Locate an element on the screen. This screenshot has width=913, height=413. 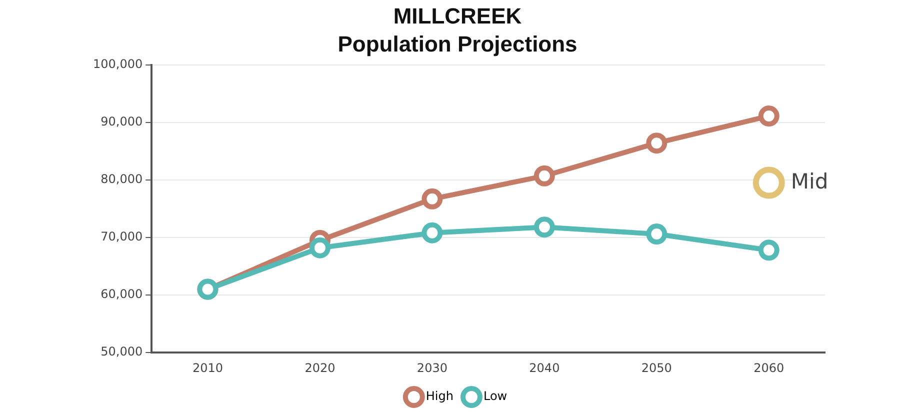
chart-title: MILLCREEK is located at coordinates (457, 15).